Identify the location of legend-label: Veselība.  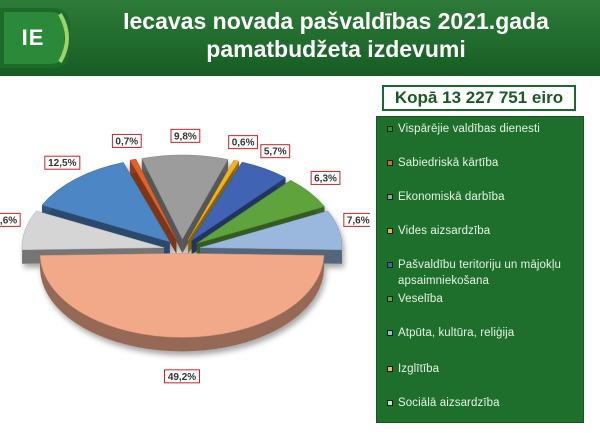
(420, 299).